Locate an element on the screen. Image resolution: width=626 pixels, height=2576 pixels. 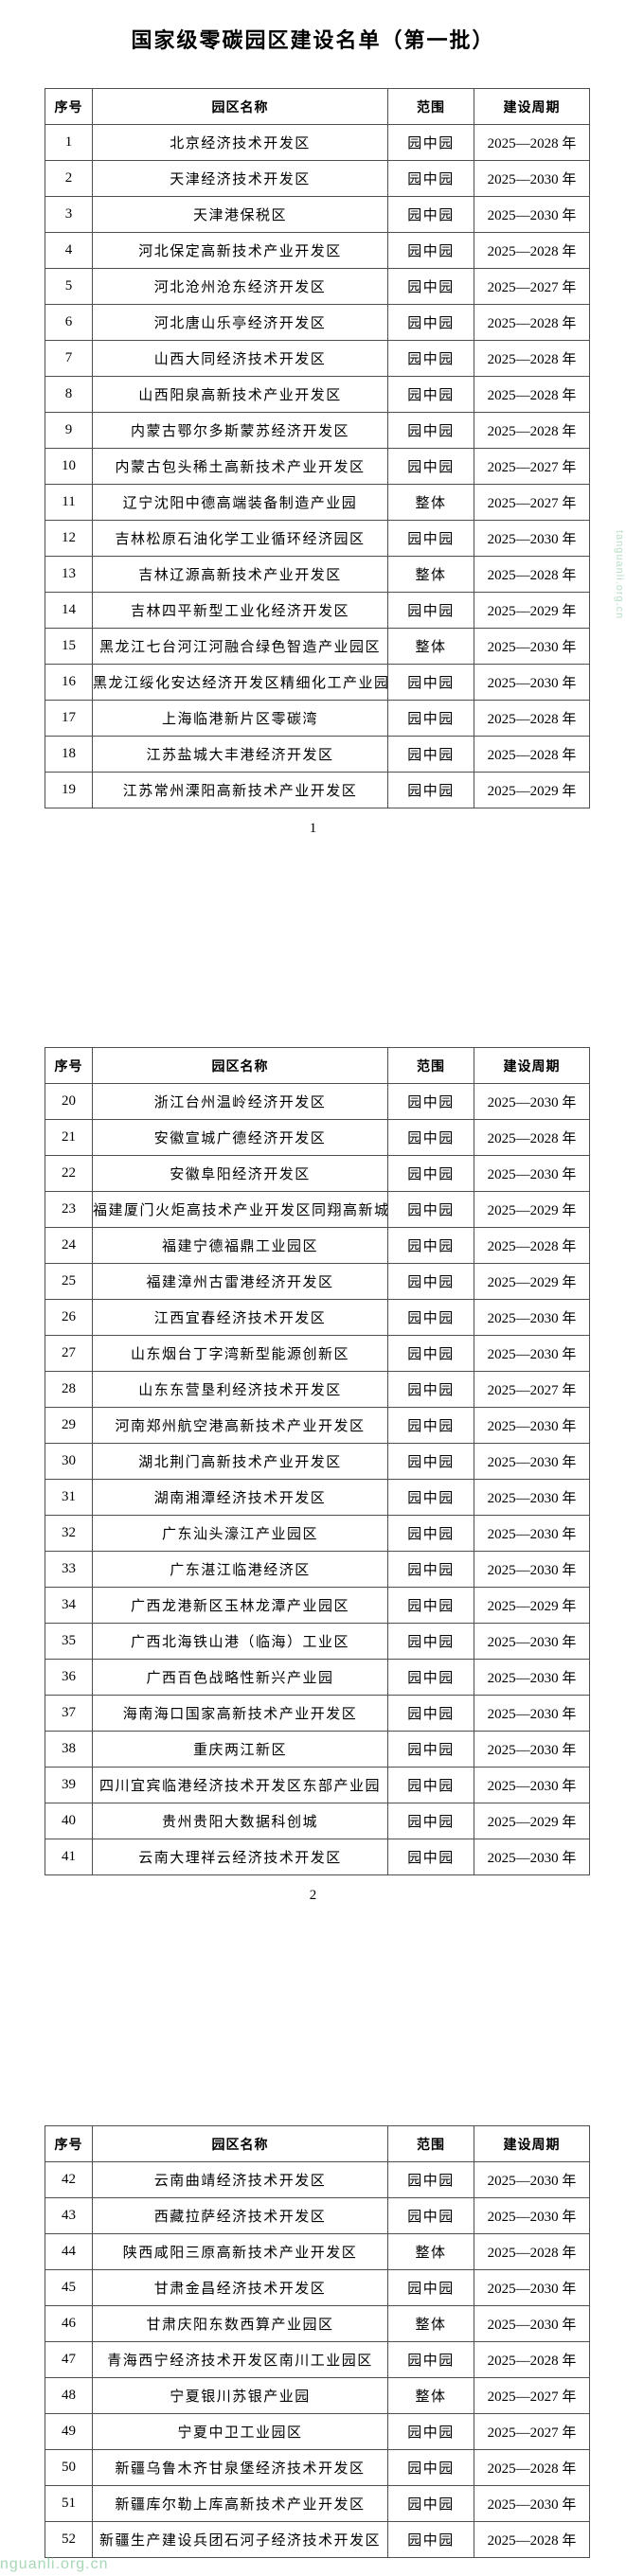
table-row: 1 北京经济技术开发区 园中园 2025—2028 年 is located at coordinates (317, 142).